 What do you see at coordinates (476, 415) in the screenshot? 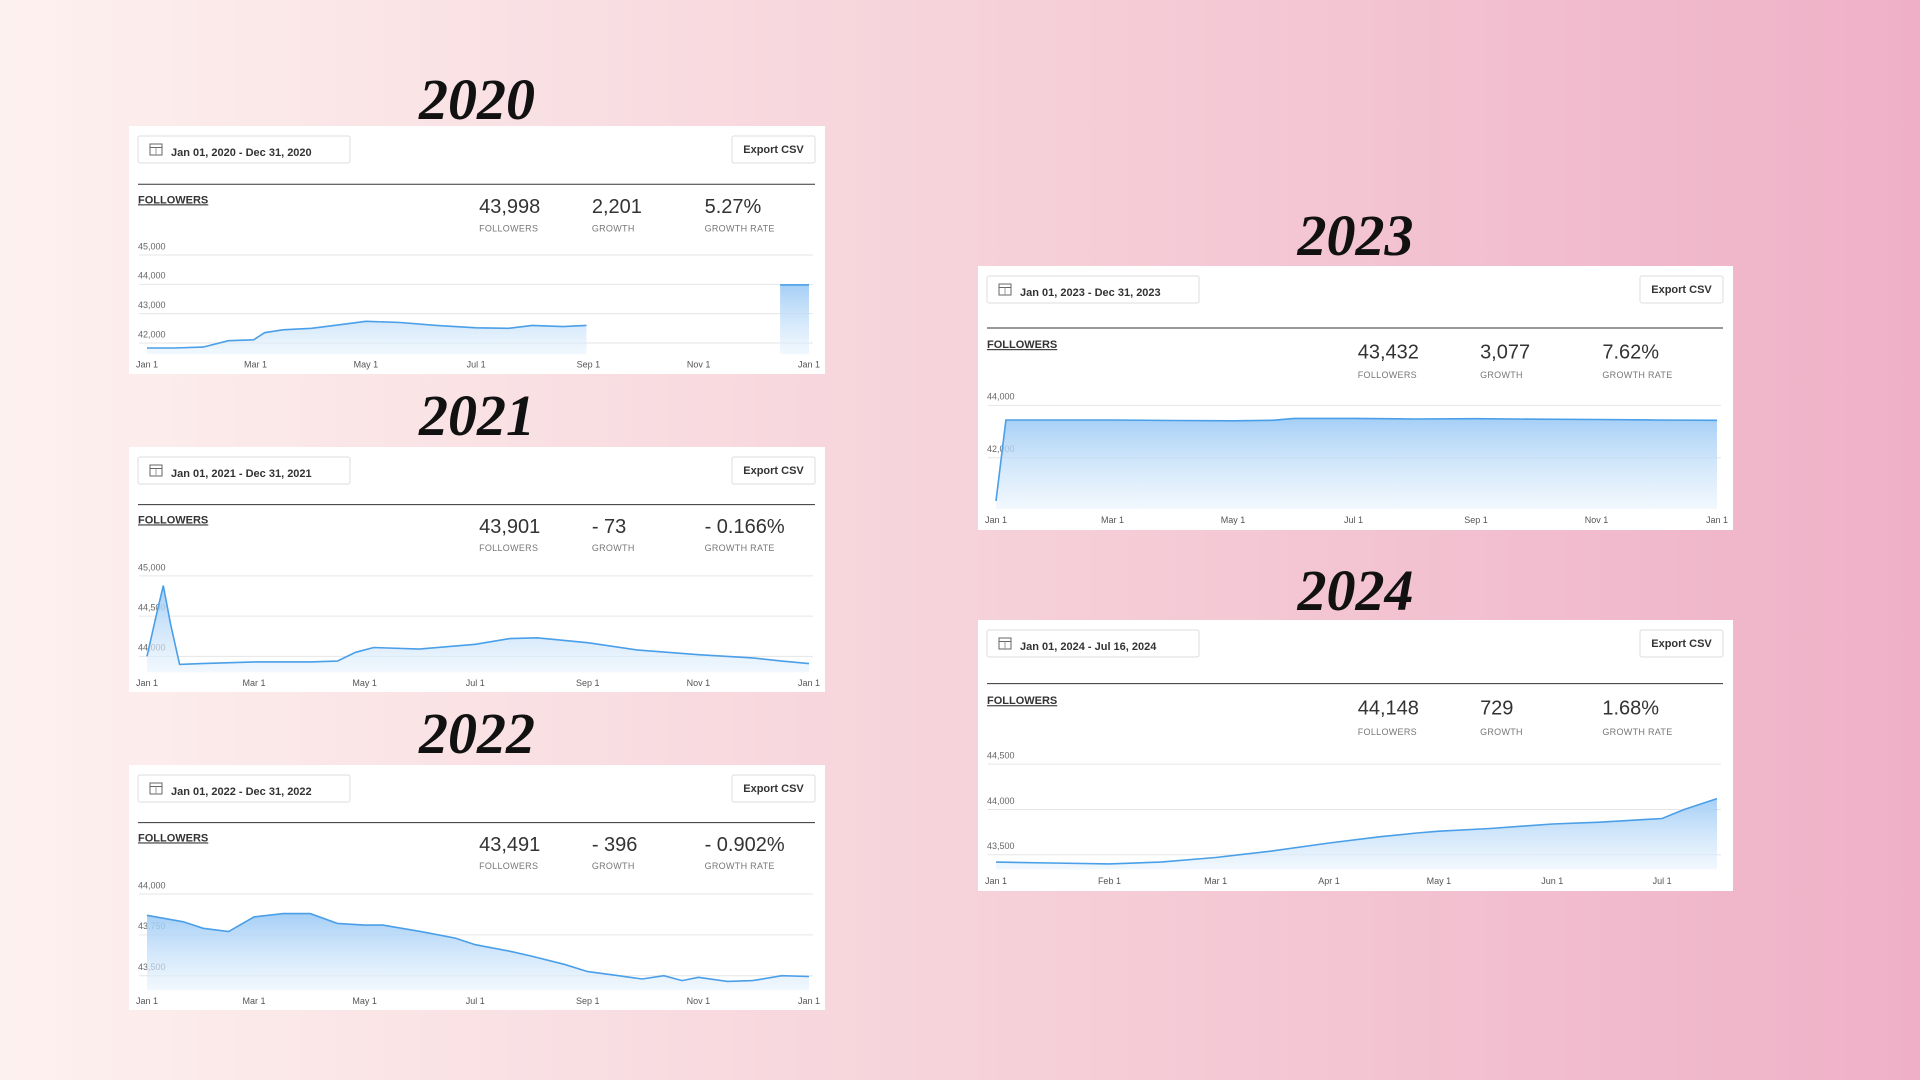
I see `chart-title: 2021` at bounding box center [476, 415].